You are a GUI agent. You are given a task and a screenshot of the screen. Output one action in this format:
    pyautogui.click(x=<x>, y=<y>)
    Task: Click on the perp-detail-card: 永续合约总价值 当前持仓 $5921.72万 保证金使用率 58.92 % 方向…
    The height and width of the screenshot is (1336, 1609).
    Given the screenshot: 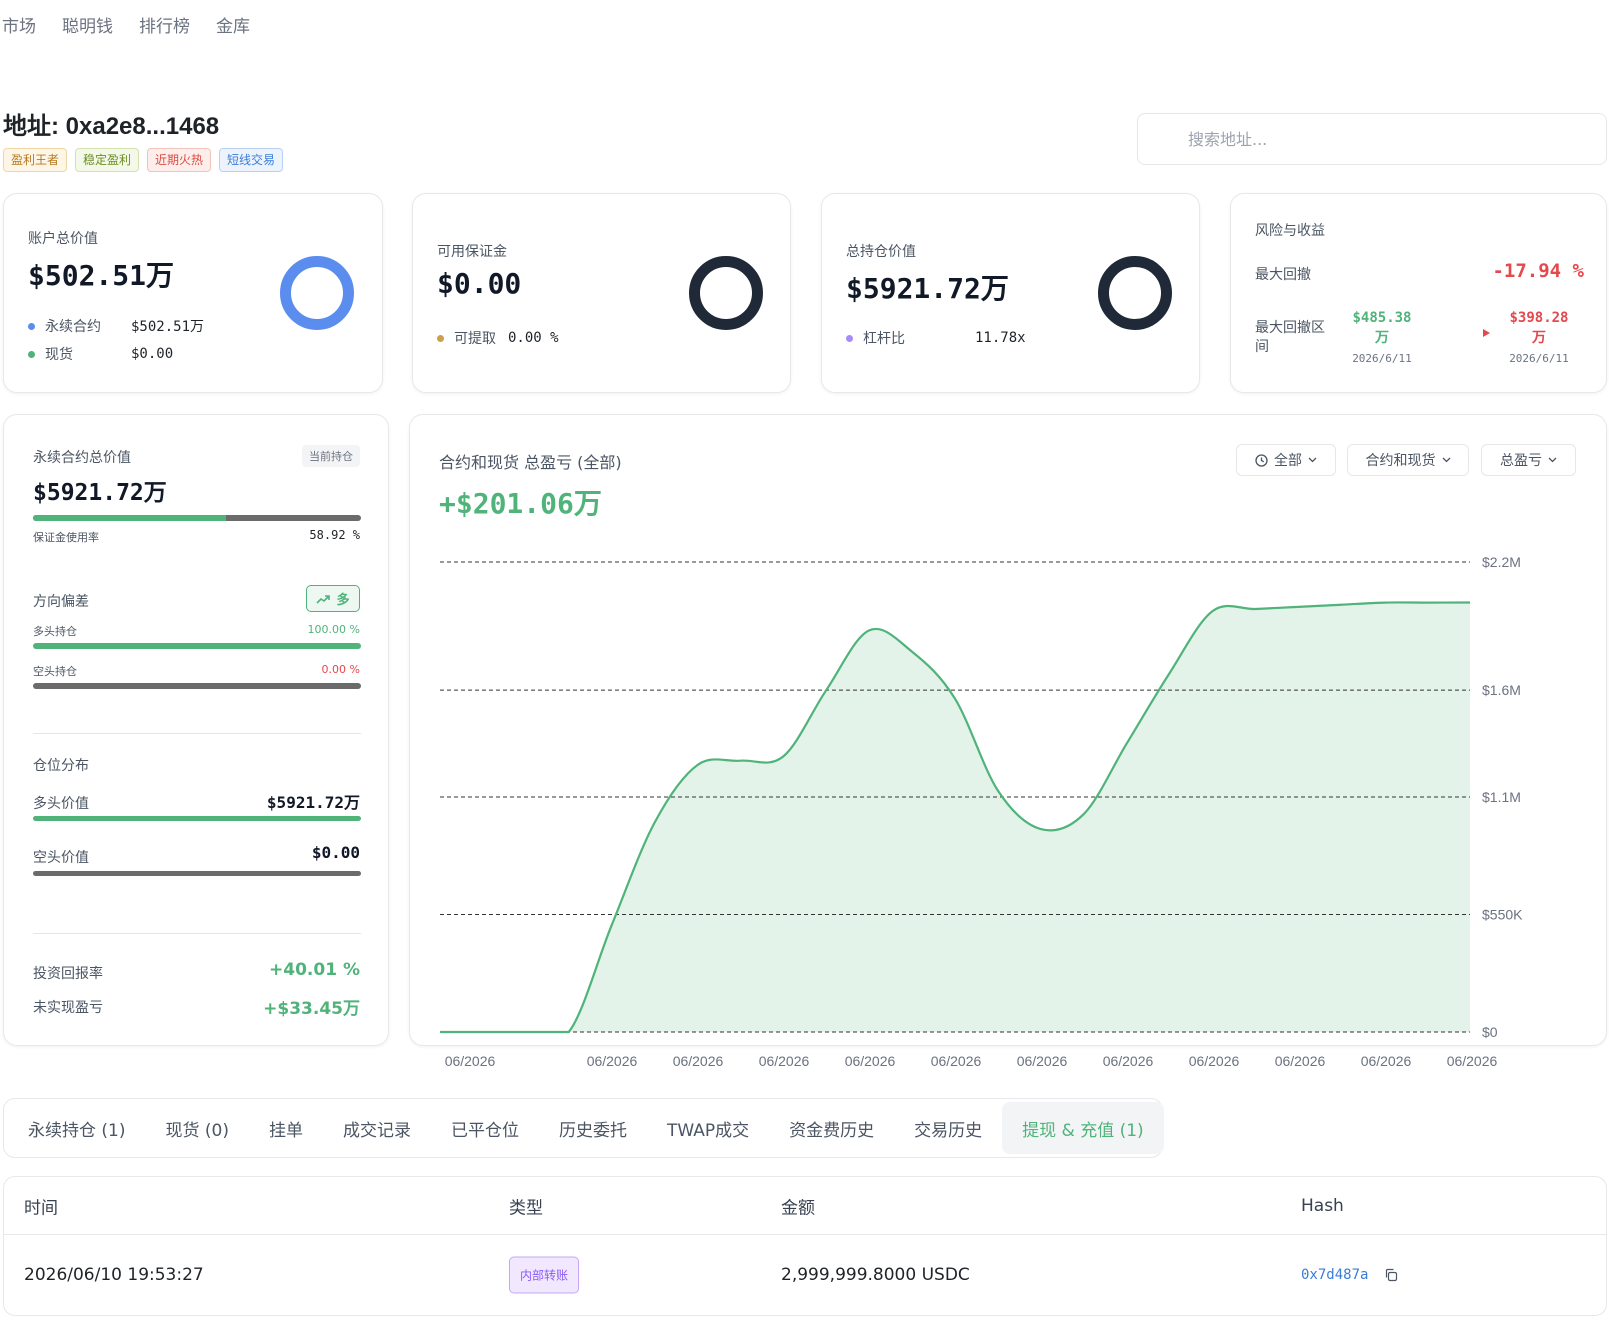 What is the action you would take?
    pyautogui.click(x=196, y=730)
    